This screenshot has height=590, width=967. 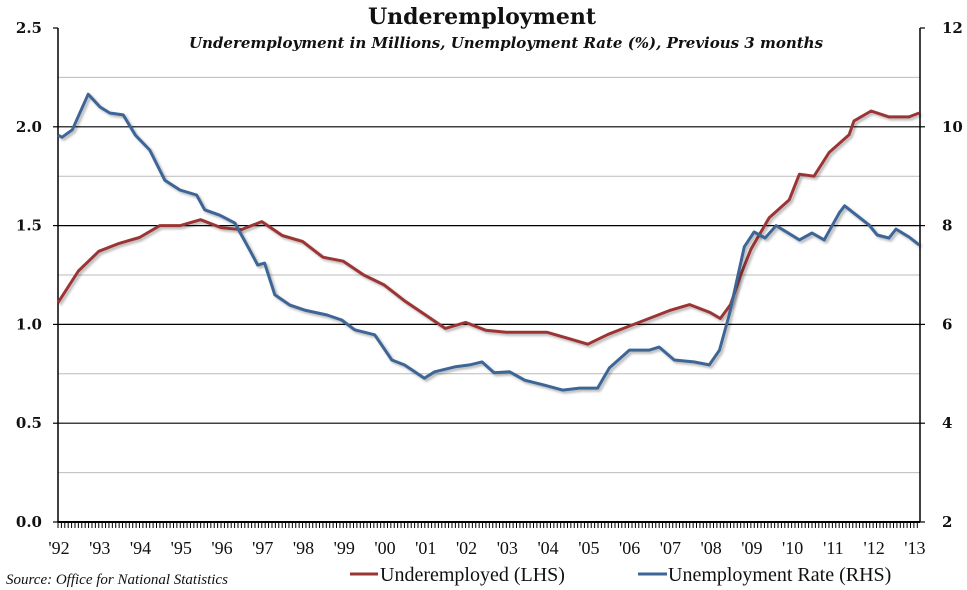 I want to click on x-axis-tick-label: '94, so click(x=140, y=548).